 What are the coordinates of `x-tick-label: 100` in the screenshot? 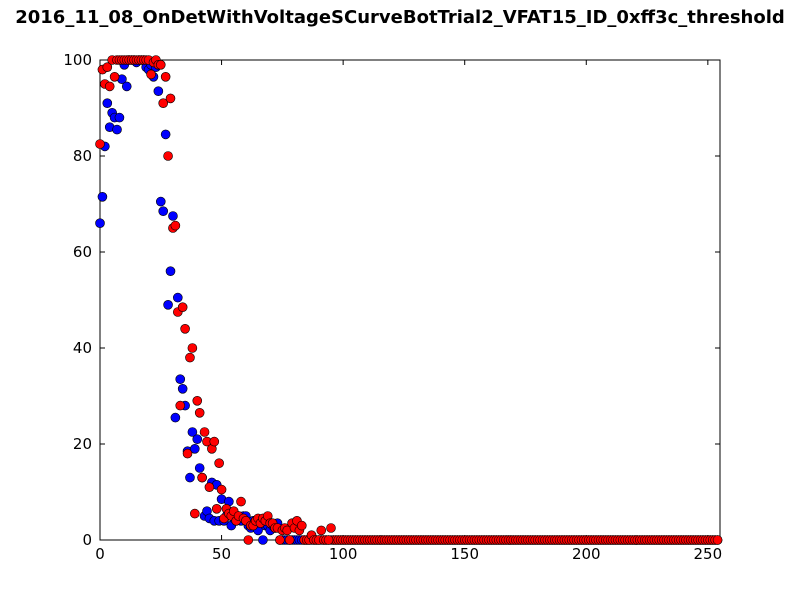 It's located at (343, 554).